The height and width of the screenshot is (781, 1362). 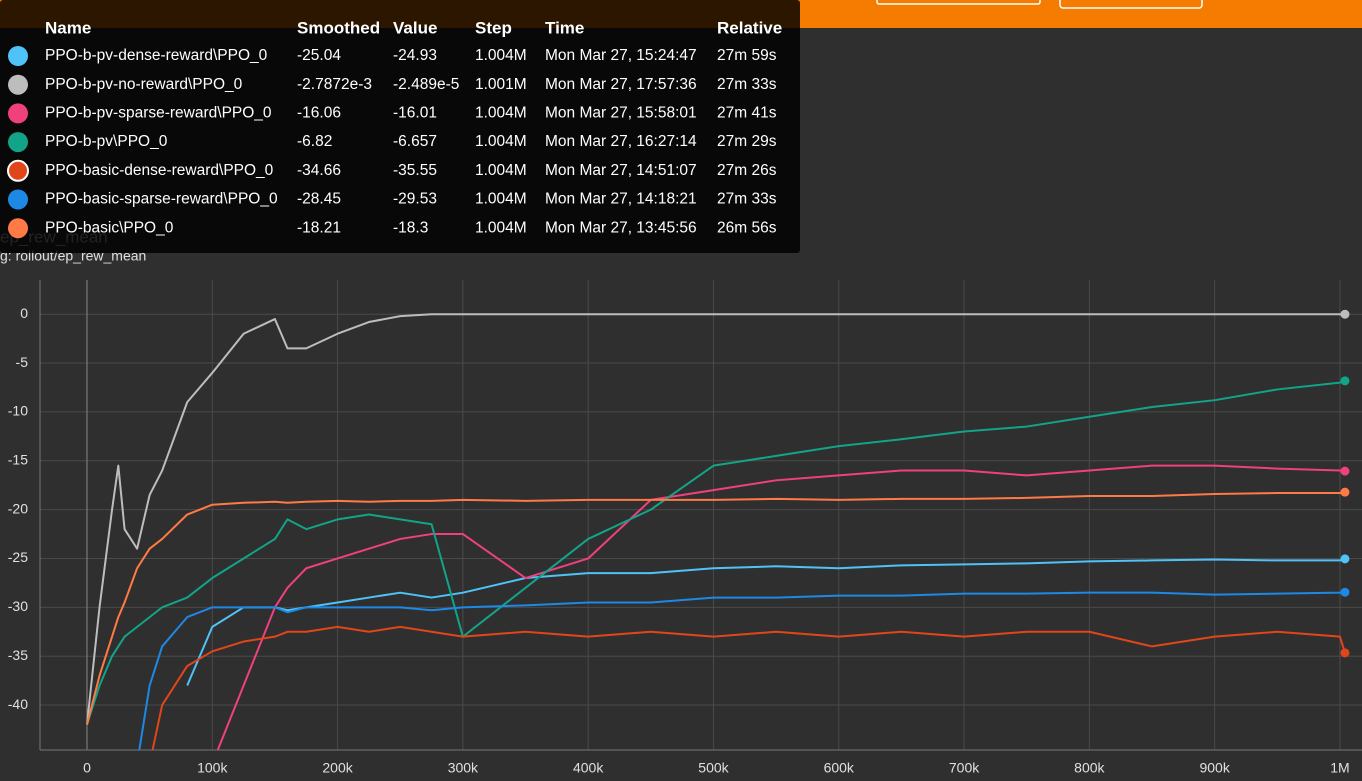 What do you see at coordinates (22, 362) in the screenshot?
I see `y-tick-label: -5` at bounding box center [22, 362].